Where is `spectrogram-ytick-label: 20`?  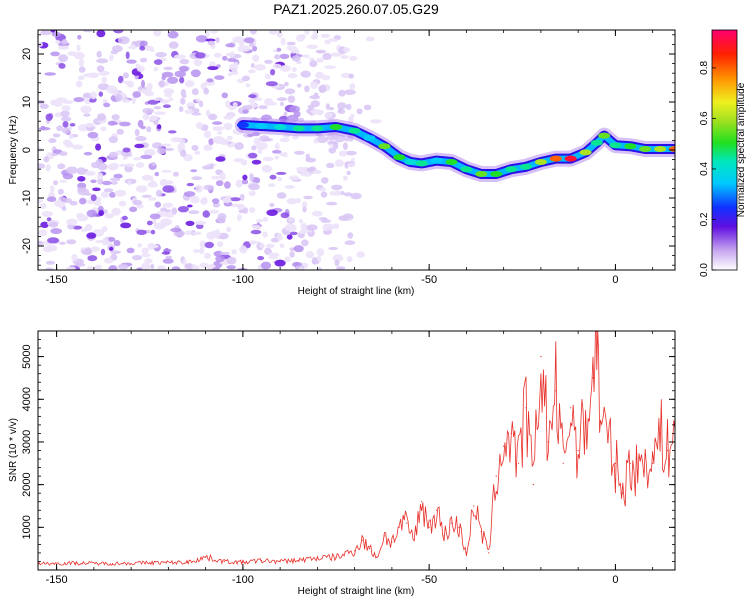 spectrogram-ytick-label: 20 is located at coordinates (27, 54).